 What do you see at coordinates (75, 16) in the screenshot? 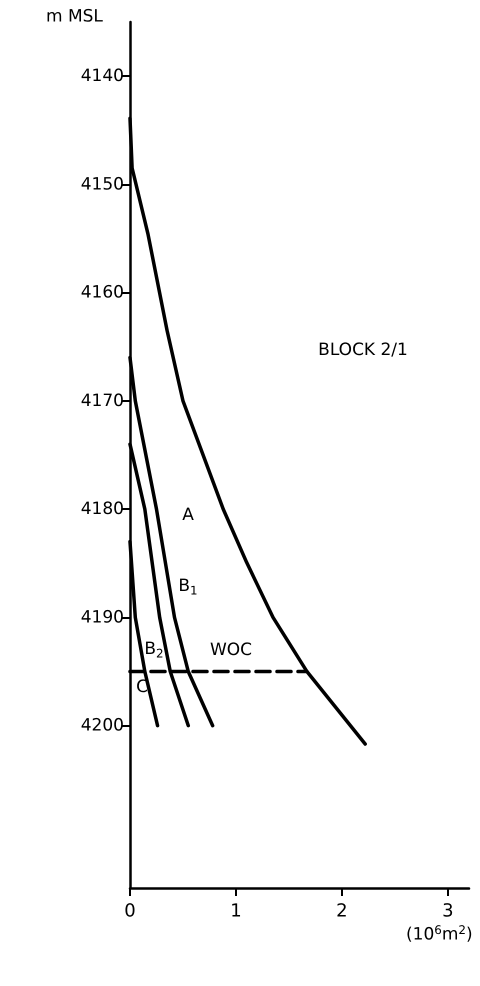
I see `y-axis-title: m MSL` at bounding box center [75, 16].